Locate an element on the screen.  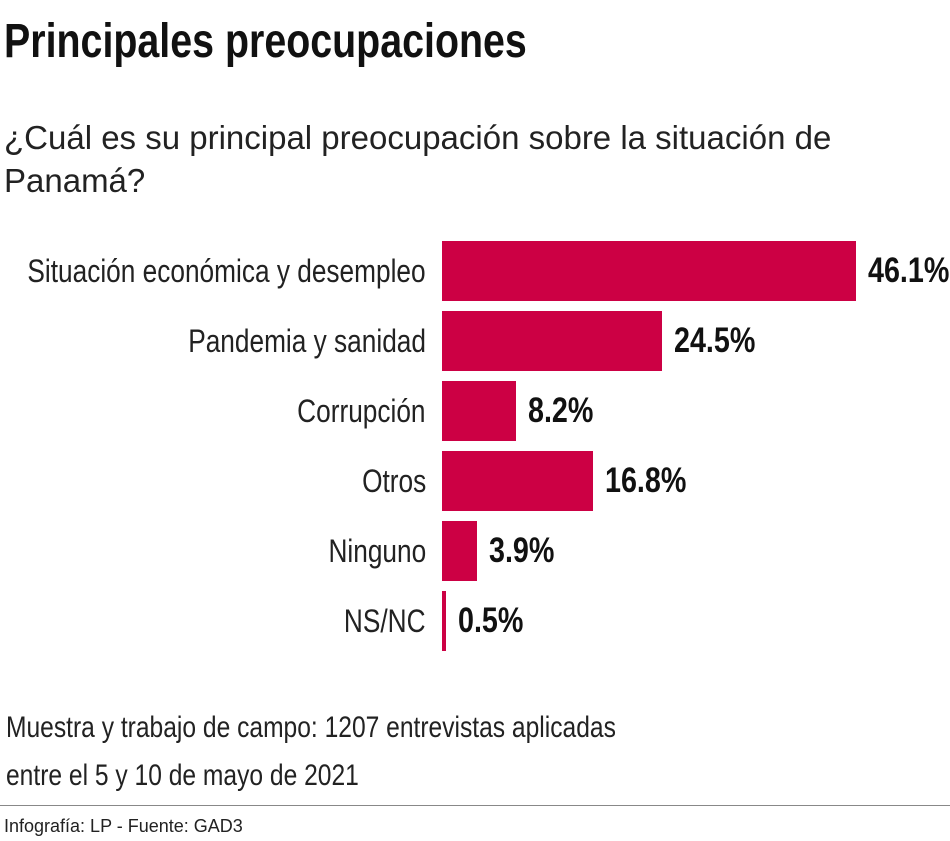
category-label: Otros is located at coordinates (393, 481).